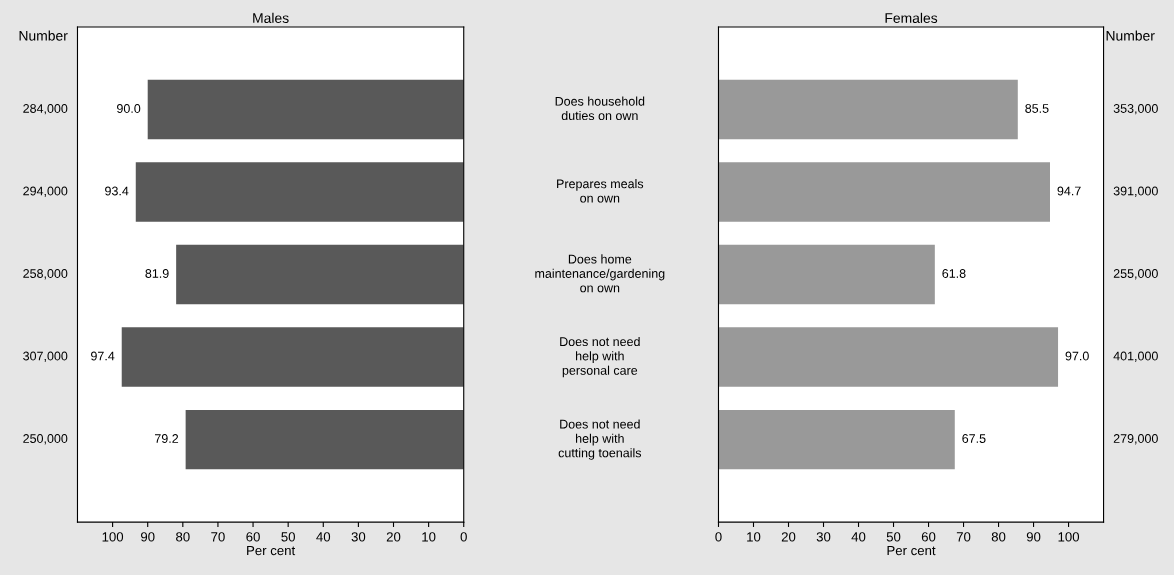 This screenshot has height=575, width=1174. What do you see at coordinates (45, 274) in the screenshot?
I see `text: 258,000` at bounding box center [45, 274].